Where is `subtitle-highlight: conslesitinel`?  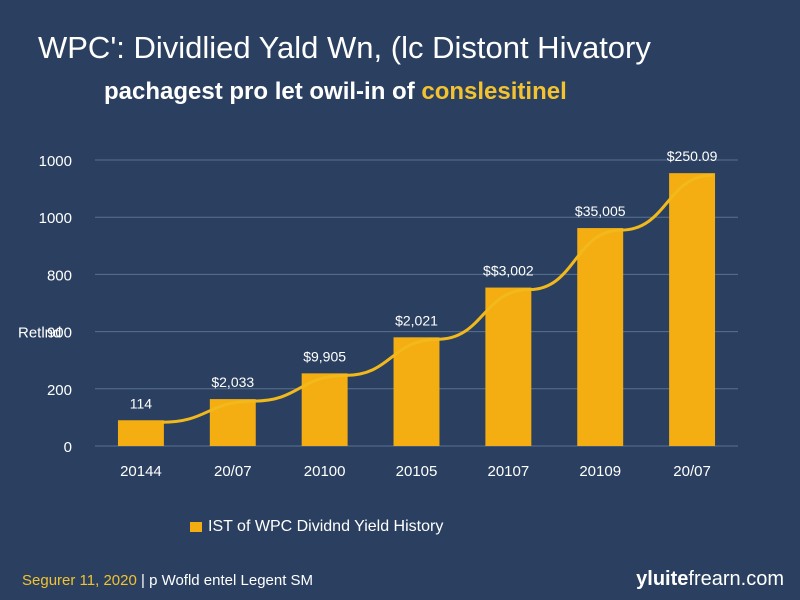
subtitle-highlight: conslesitinel is located at coordinates (494, 91).